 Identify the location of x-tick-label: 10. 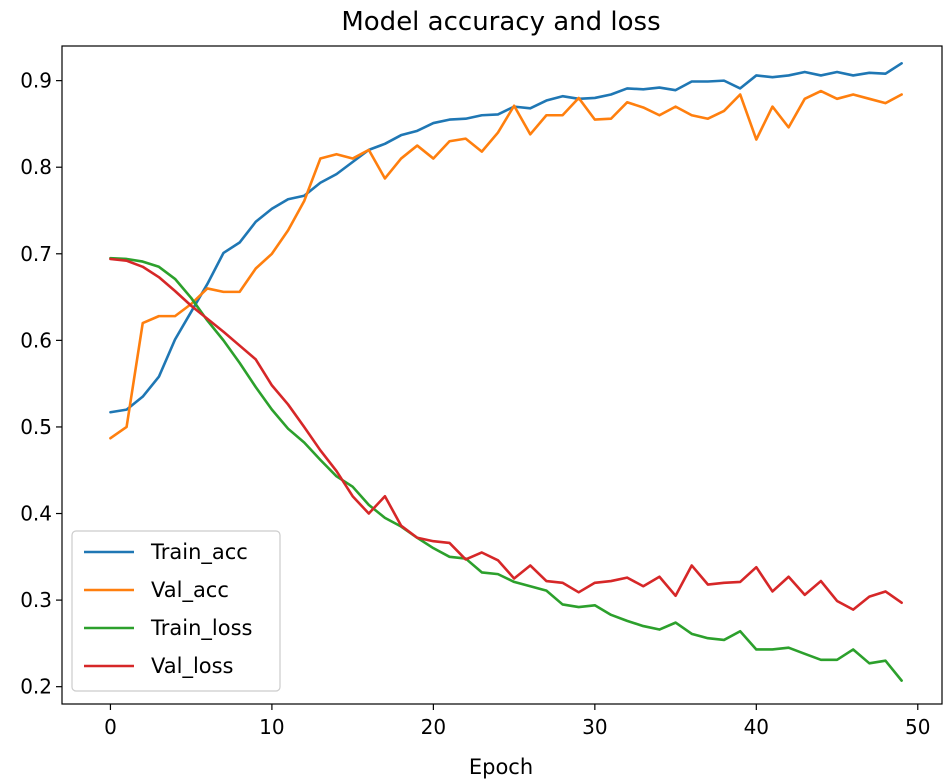
(271, 727).